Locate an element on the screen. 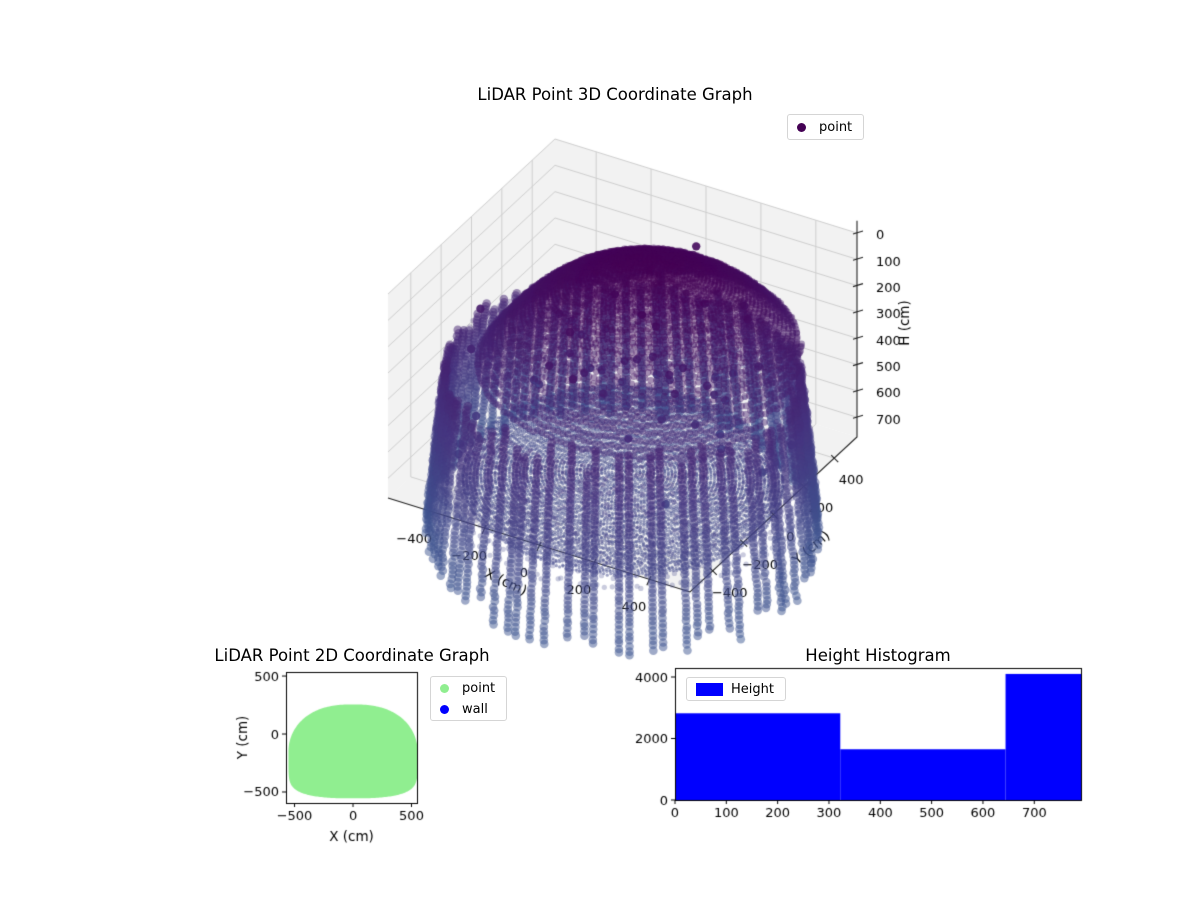 The image size is (1200, 900). legend-item-wall-2d: wall is located at coordinates (467, 709).